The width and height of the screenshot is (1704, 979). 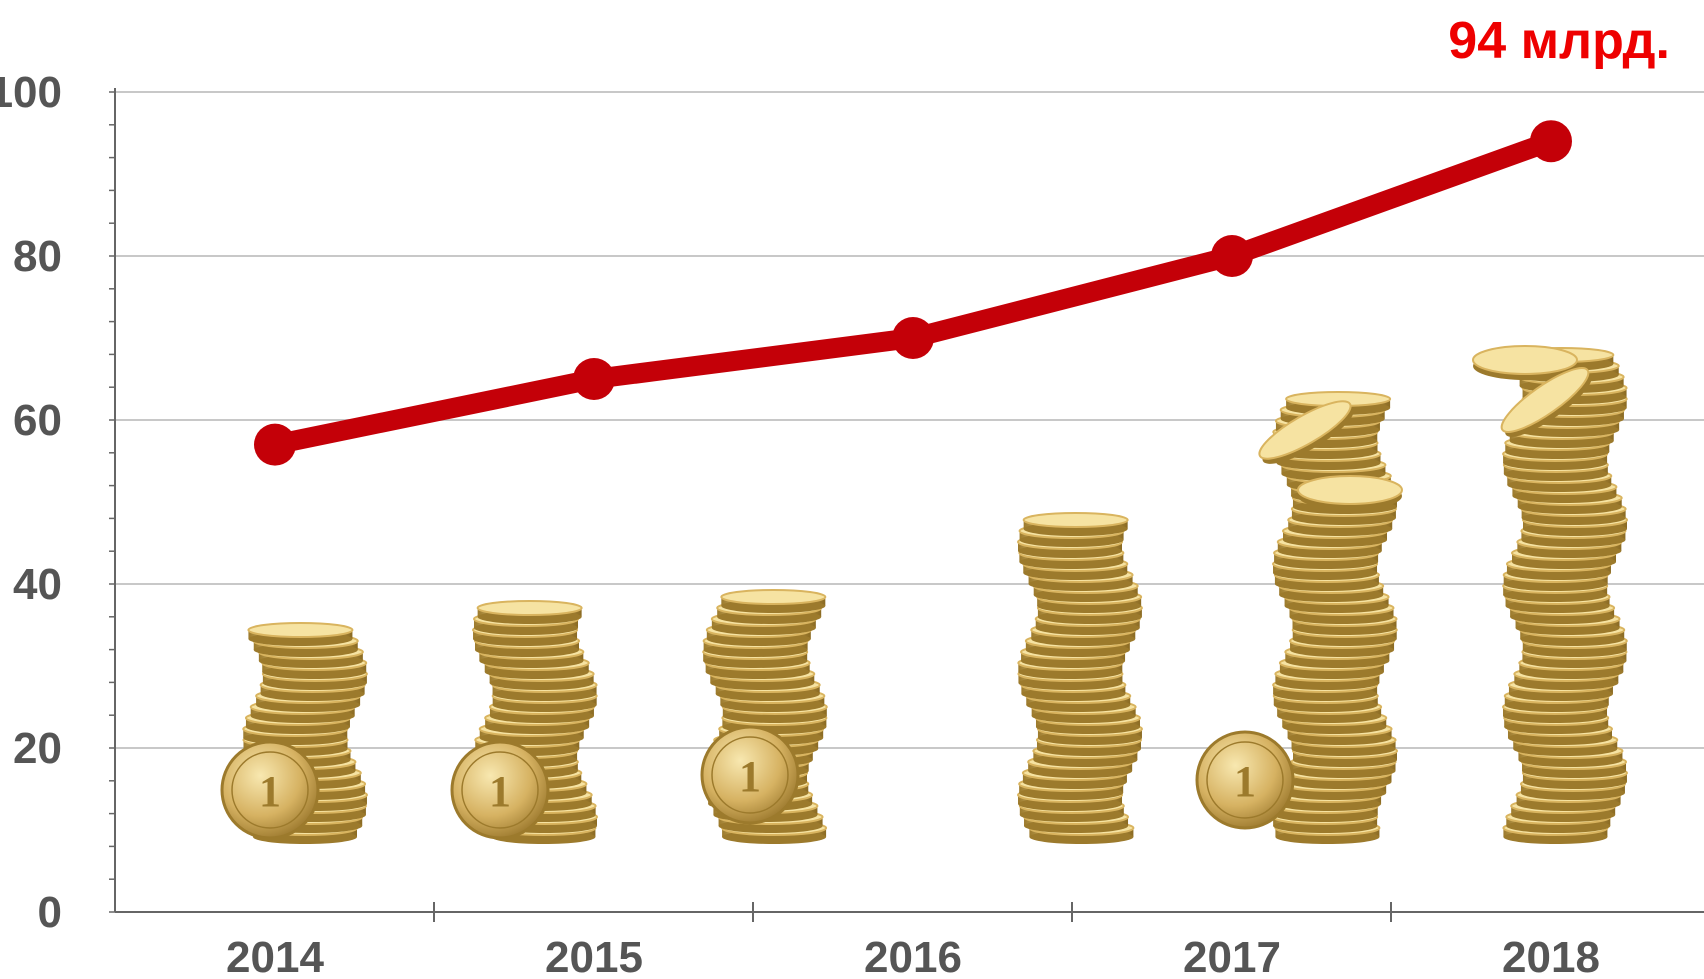 I want to click on y-tick-label: 40, so click(x=37, y=584).